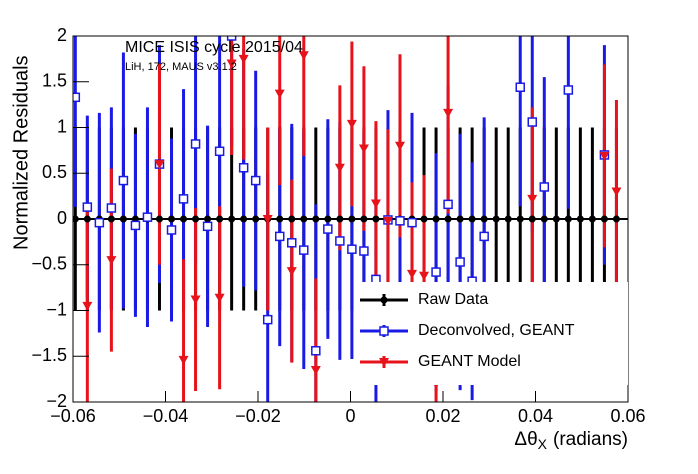 The height and width of the screenshot is (474, 698). What do you see at coordinates (54, 81) in the screenshot?
I see `y-tick-label: 1.5` at bounding box center [54, 81].